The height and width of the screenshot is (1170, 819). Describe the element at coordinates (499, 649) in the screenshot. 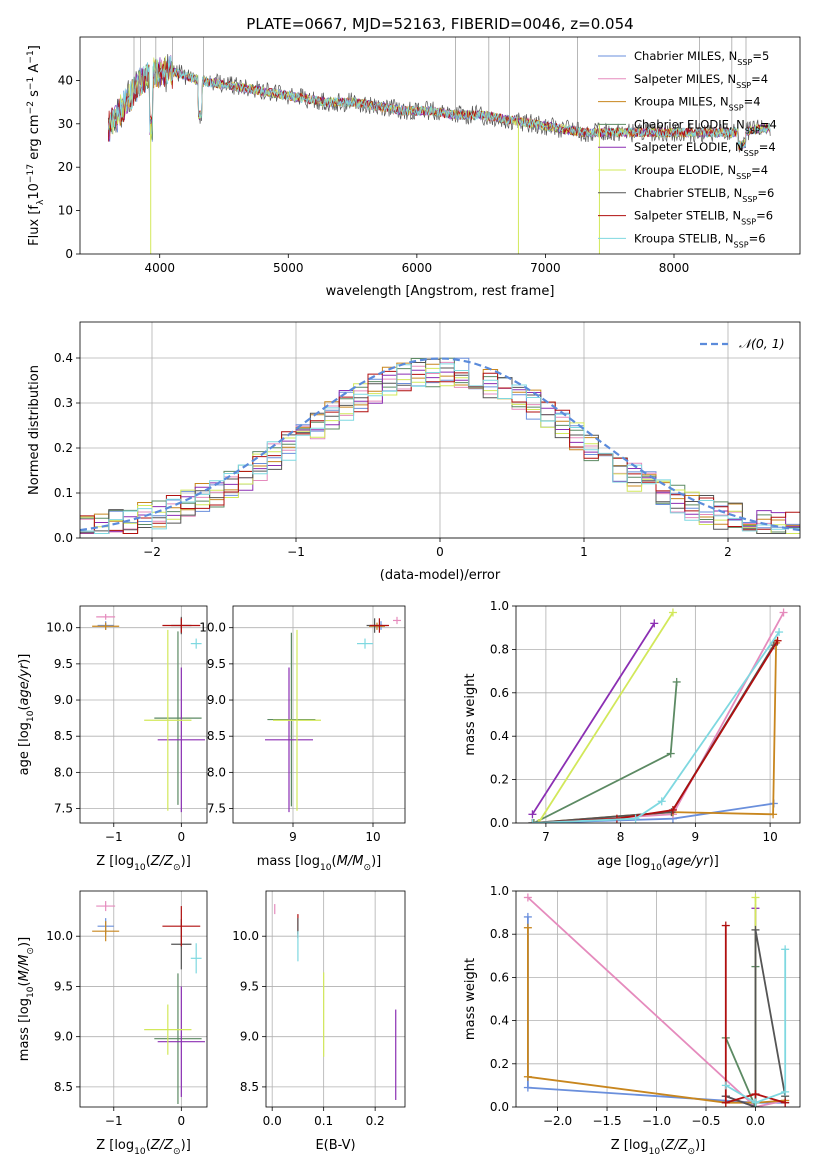

I see `ytick-label: 0.8` at that location.